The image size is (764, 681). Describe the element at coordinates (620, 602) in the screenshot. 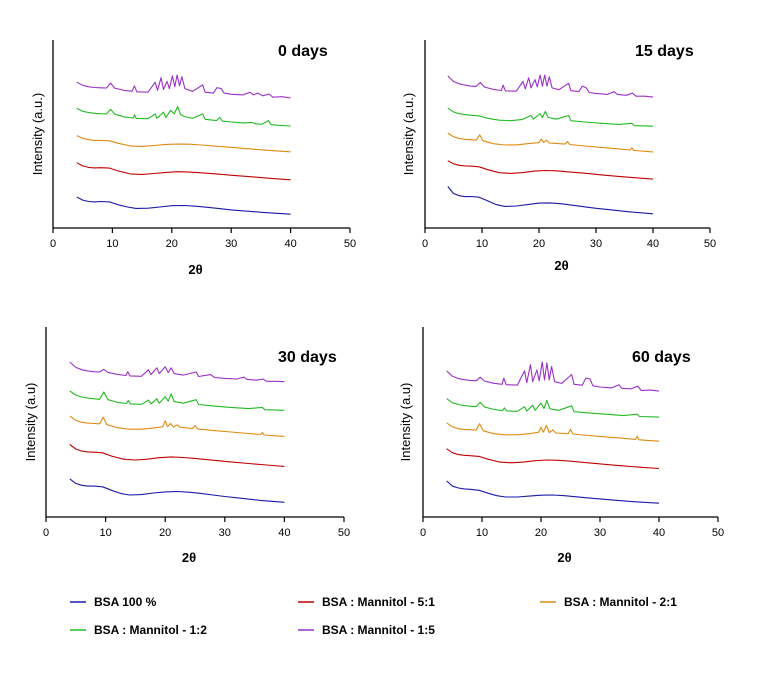

I see `legend-label: BSA : Mannitol - 2:1` at that location.